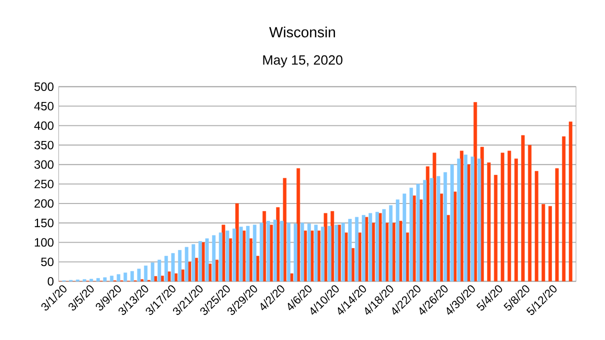  I want to click on y-tick-label: 450, so click(44, 106).